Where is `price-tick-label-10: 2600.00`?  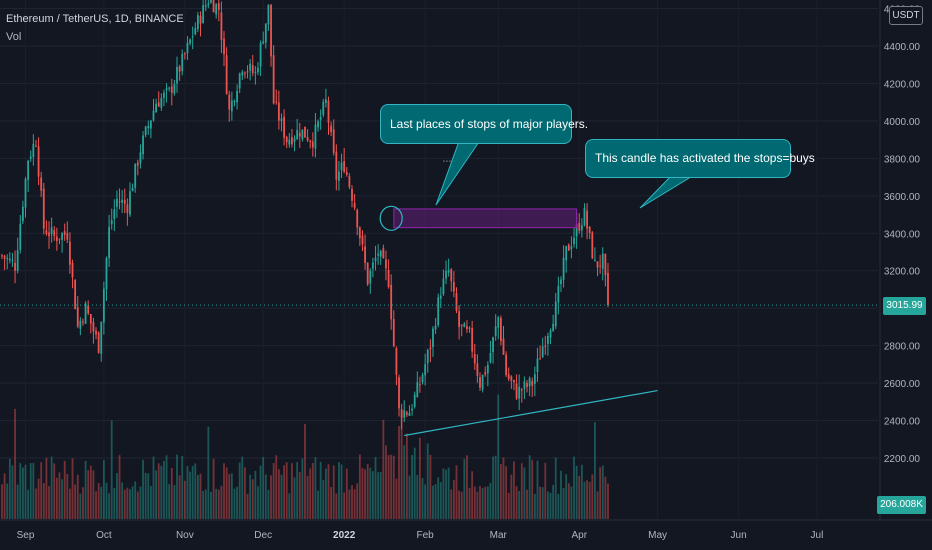 price-tick-label-10: 2600.00 is located at coordinates (902, 384).